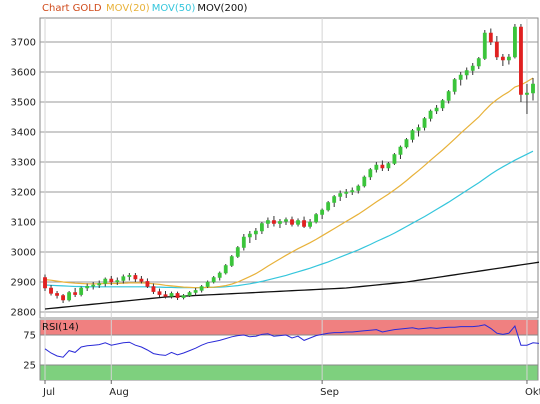 The width and height of the screenshot is (540, 404). What do you see at coordinates (23, 223) in the screenshot?
I see `y-tick-label: 3100` at bounding box center [23, 223].